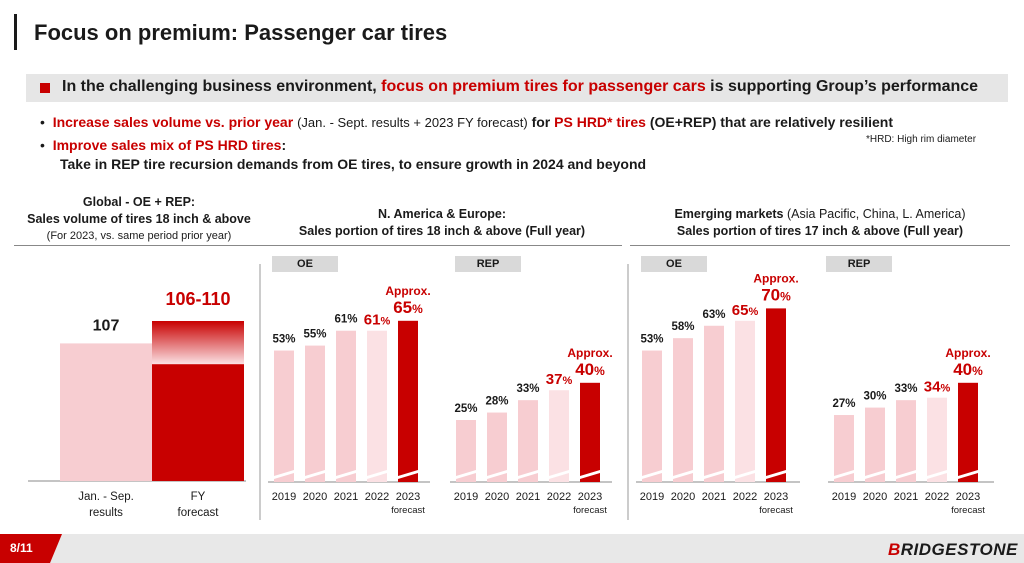  Describe the element at coordinates (713, 315) in the screenshot. I see `value-label: 63%` at that location.